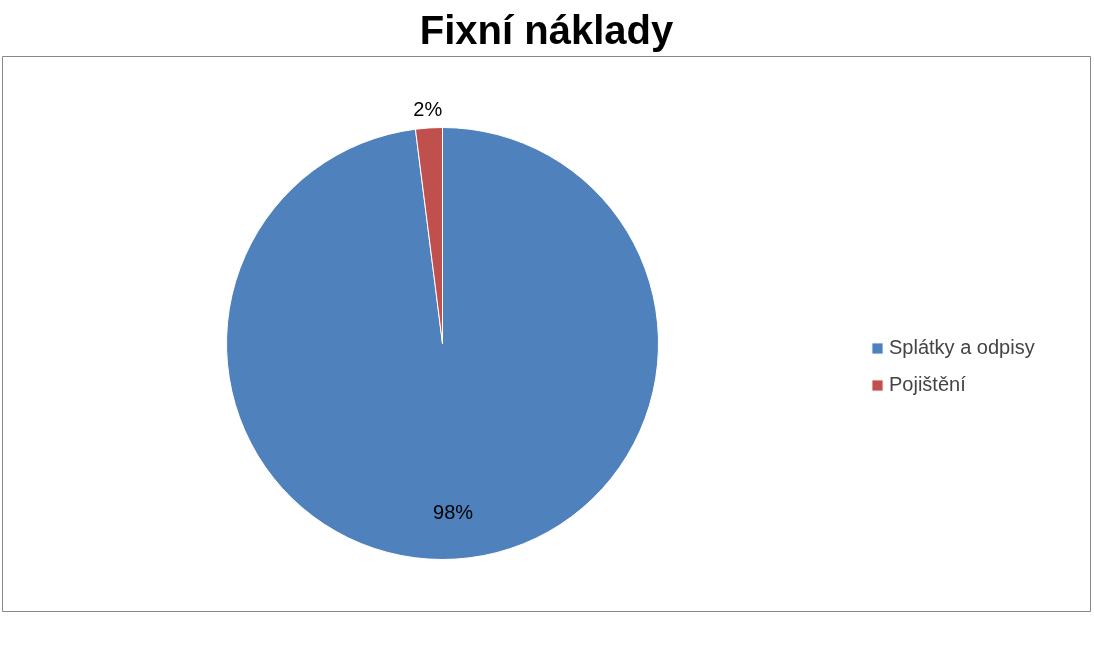 Image resolution: width=1094 pixels, height=645 pixels. Describe the element at coordinates (546, 29) in the screenshot. I see `chart-title: Fixní náklady` at that location.